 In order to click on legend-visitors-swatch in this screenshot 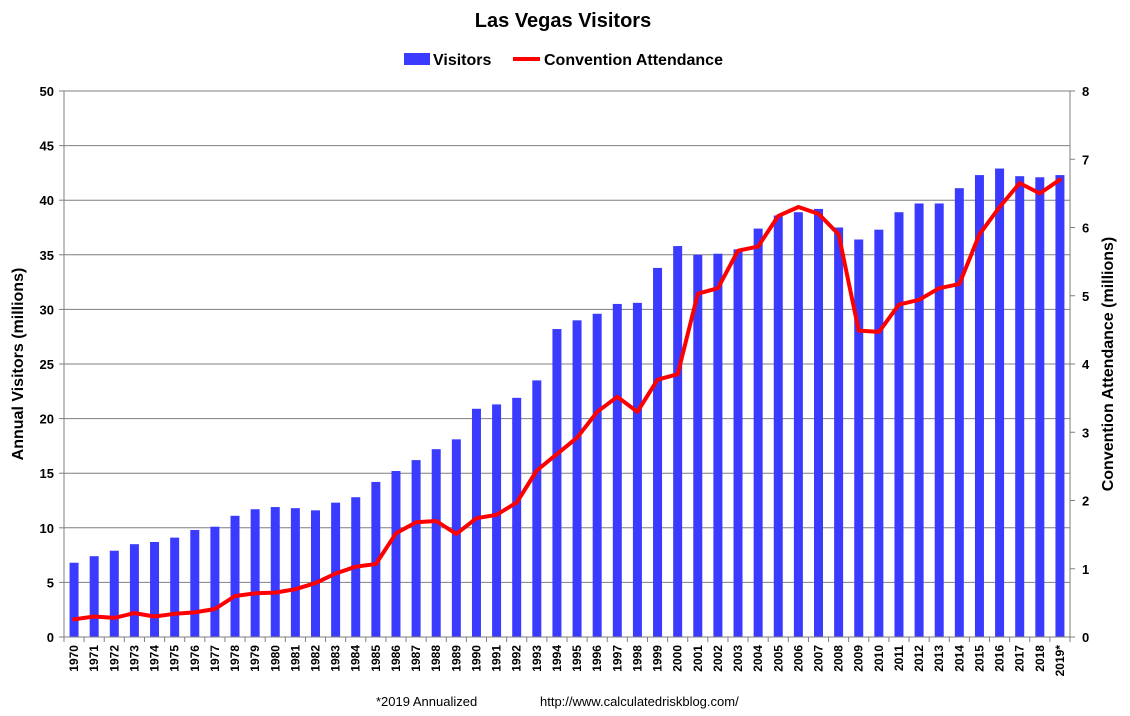, I will do `click(417, 59)`.